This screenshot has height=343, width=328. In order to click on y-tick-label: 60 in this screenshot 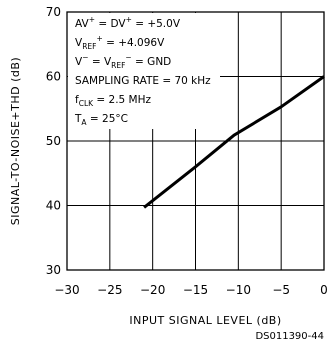, I will do `click(53, 77)`.